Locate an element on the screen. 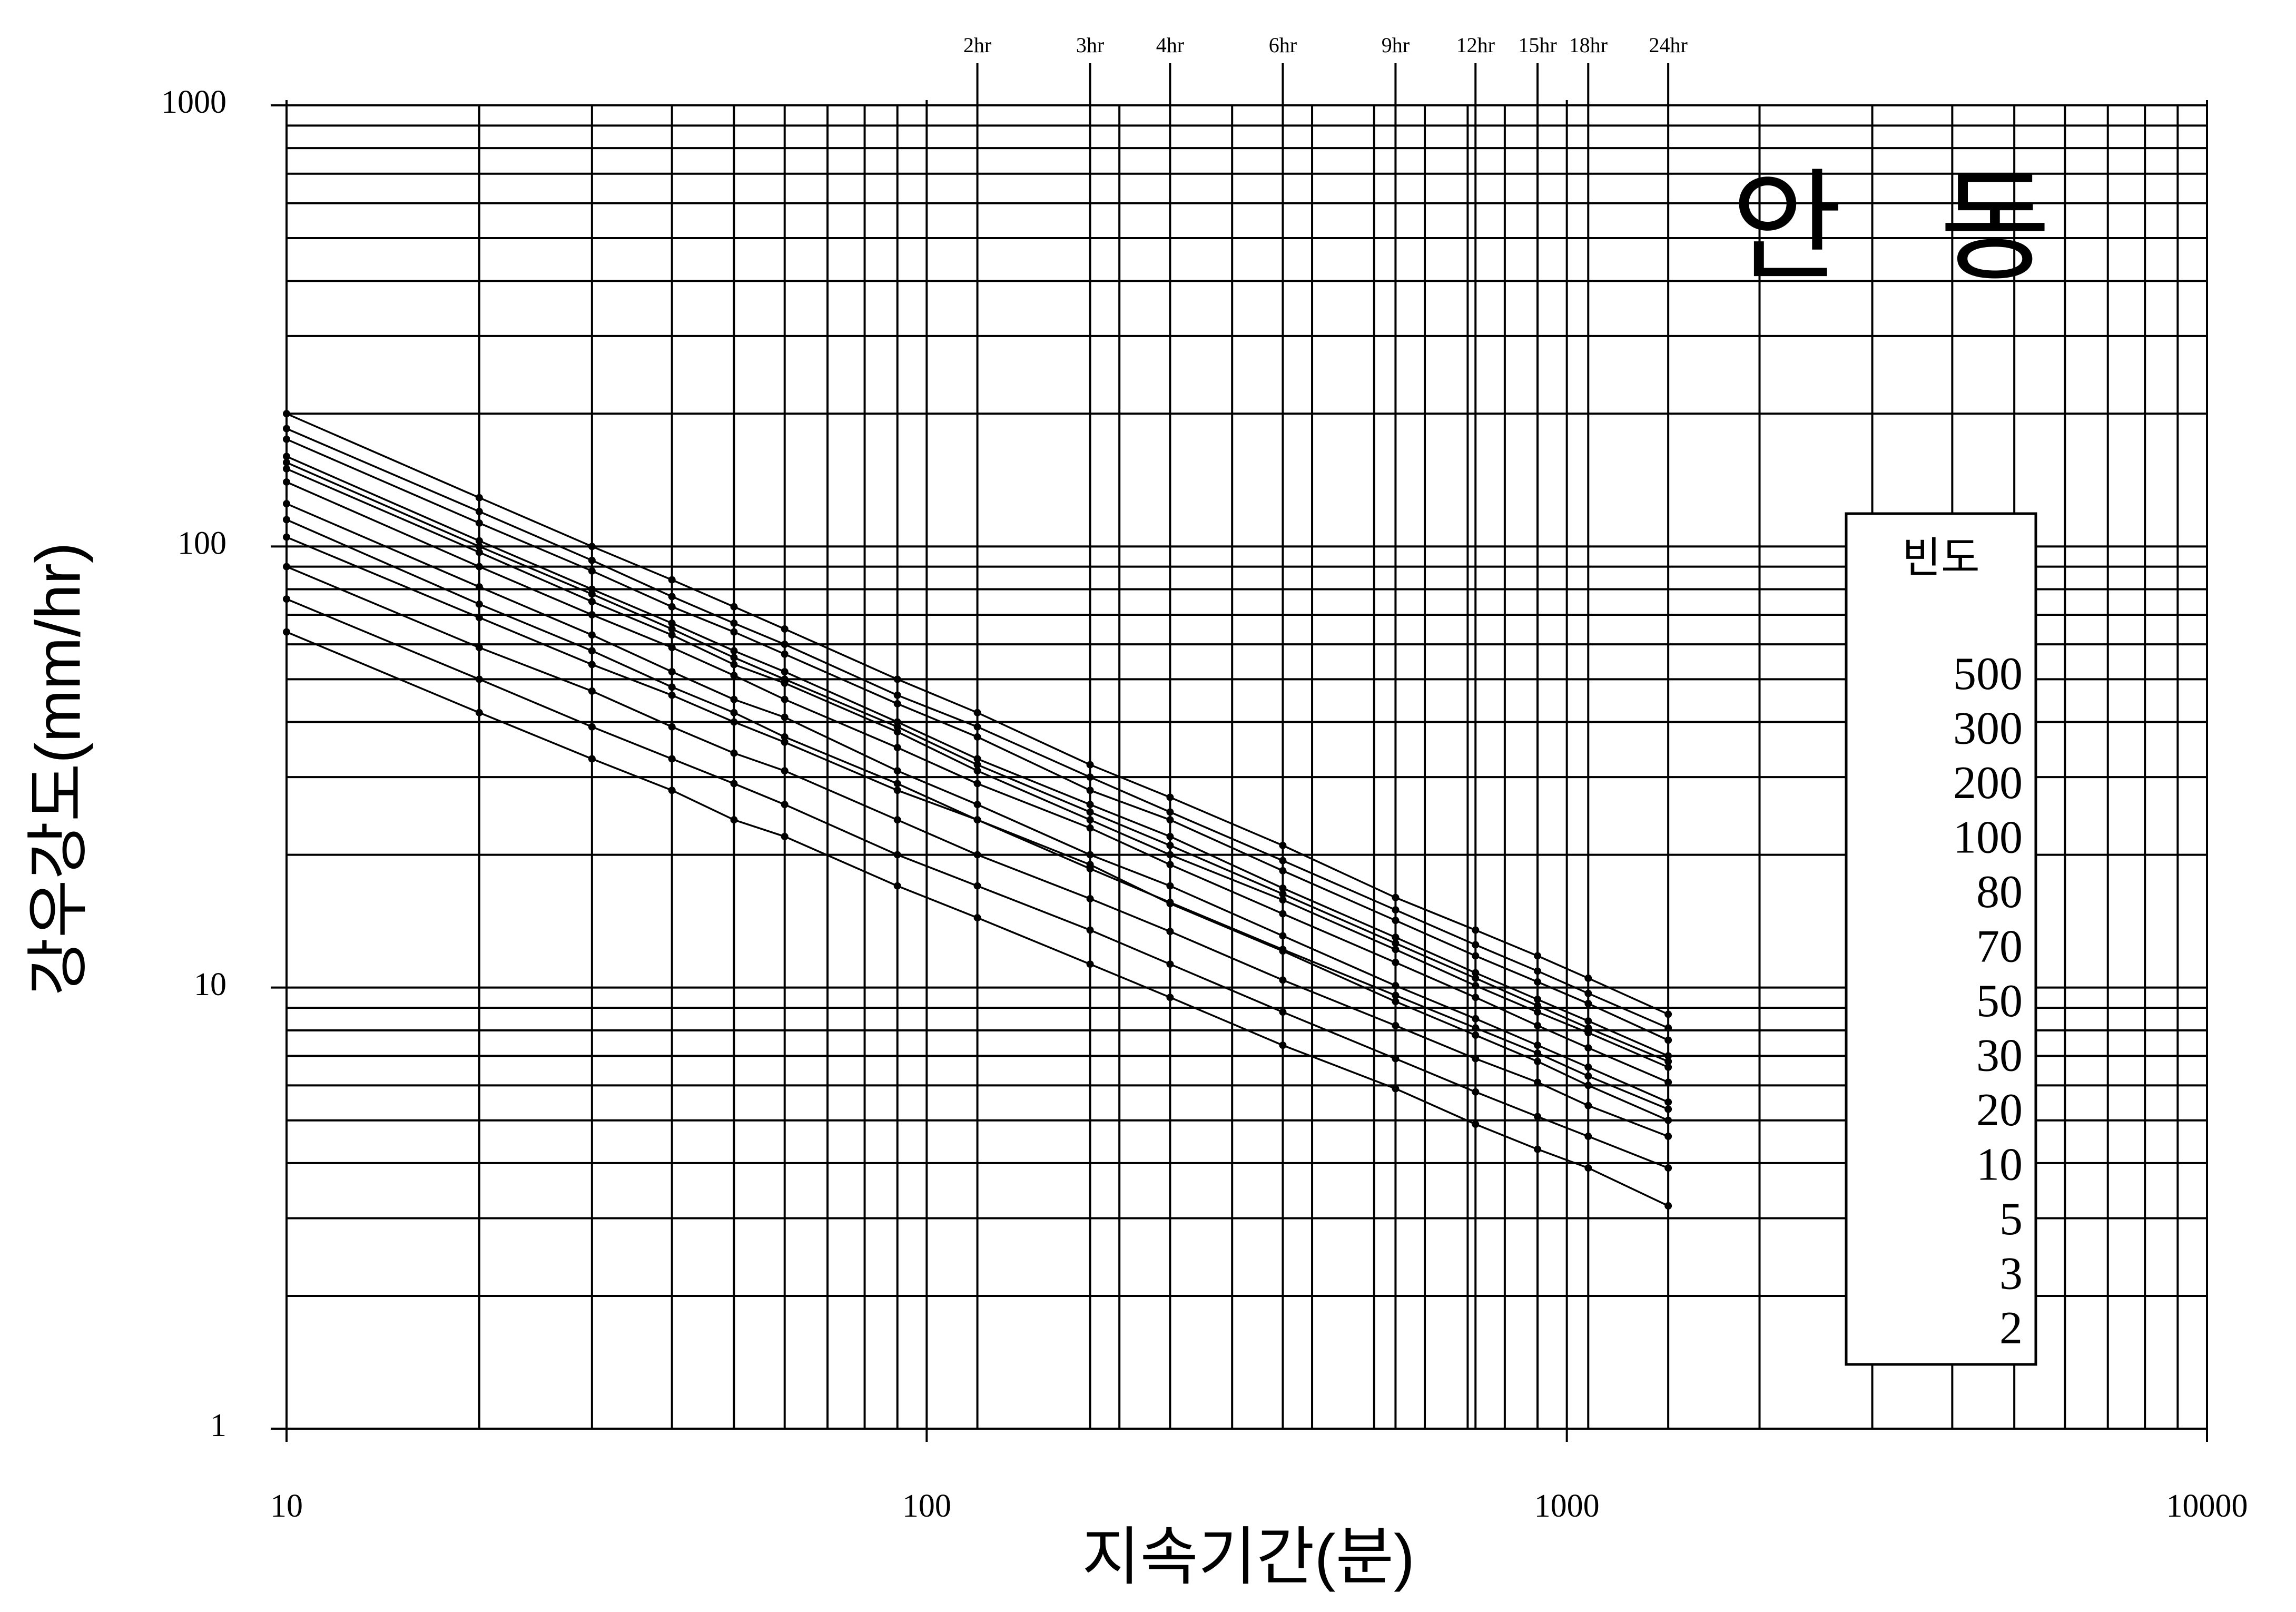 Image resolution: width=2296 pixels, height=1612 pixels. y-tick-label: 100 is located at coordinates (202, 544).